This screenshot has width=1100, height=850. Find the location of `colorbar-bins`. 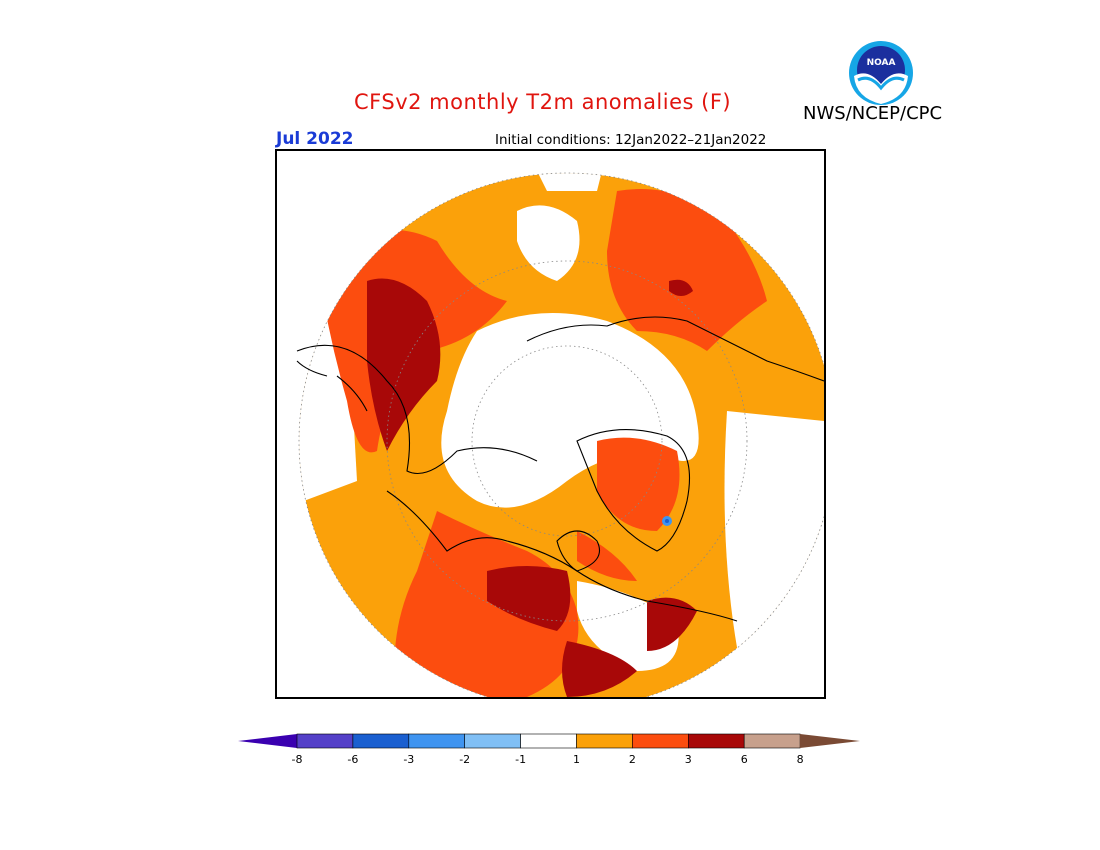

colorbar-bins is located at coordinates (548, 741).